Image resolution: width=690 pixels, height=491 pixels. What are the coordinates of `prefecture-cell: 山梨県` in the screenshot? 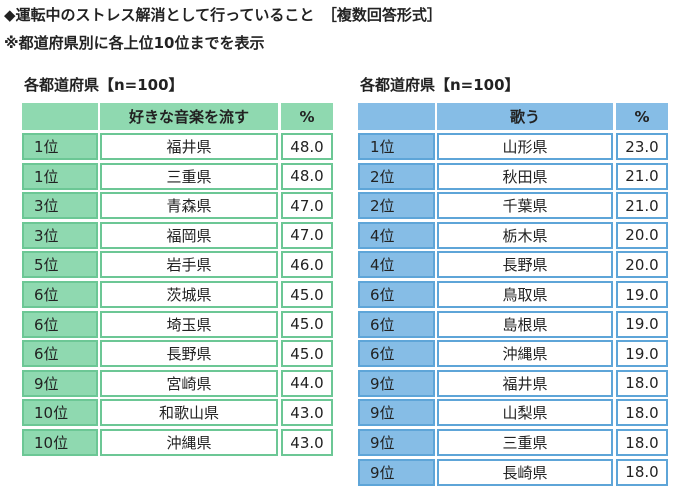 It's located at (525, 413).